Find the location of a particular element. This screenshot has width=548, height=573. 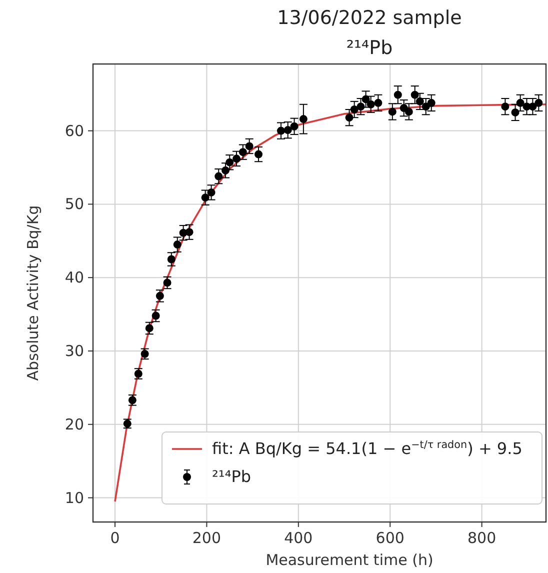

y-tick-label: 10 is located at coordinates (74, 497).